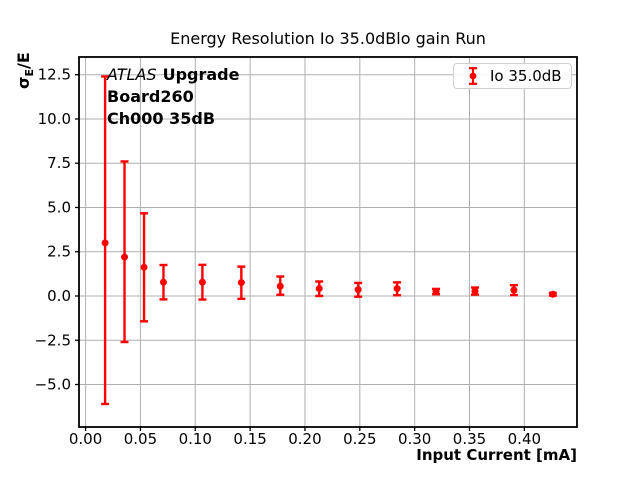 Image resolution: width=640 pixels, height=480 pixels. Describe the element at coordinates (54, 75) in the screenshot. I see `y-tick-label: 12.5` at that location.